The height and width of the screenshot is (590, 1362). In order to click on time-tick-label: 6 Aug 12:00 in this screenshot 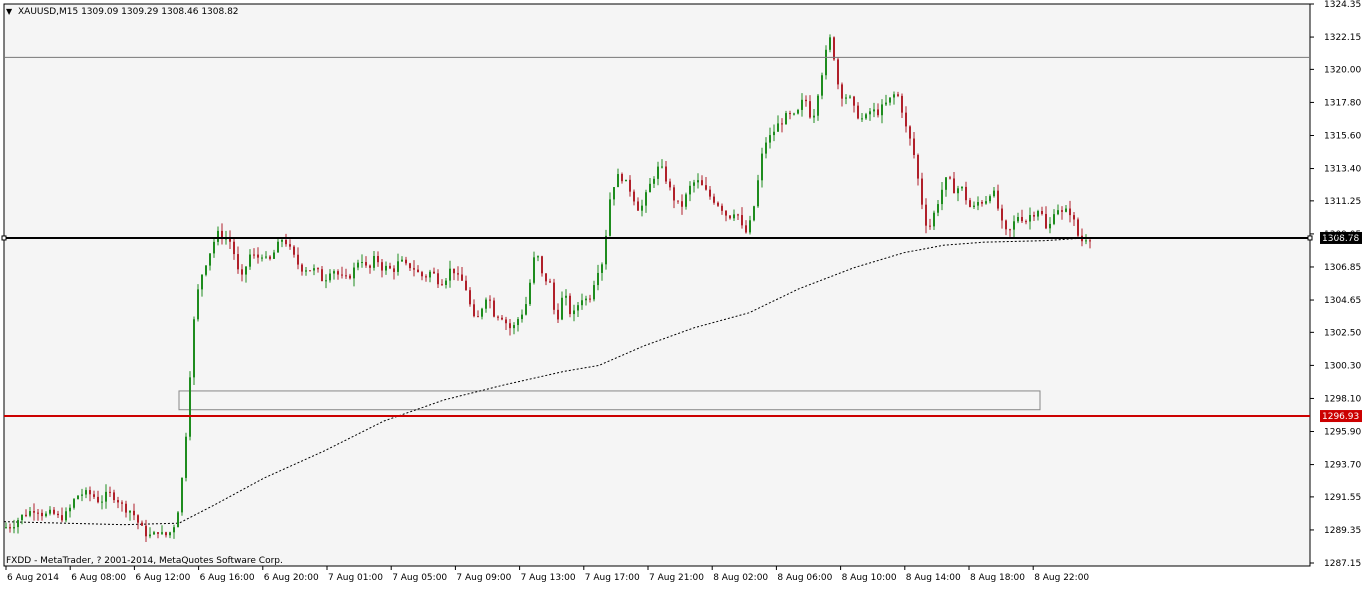, I will do `click(162, 578)`.